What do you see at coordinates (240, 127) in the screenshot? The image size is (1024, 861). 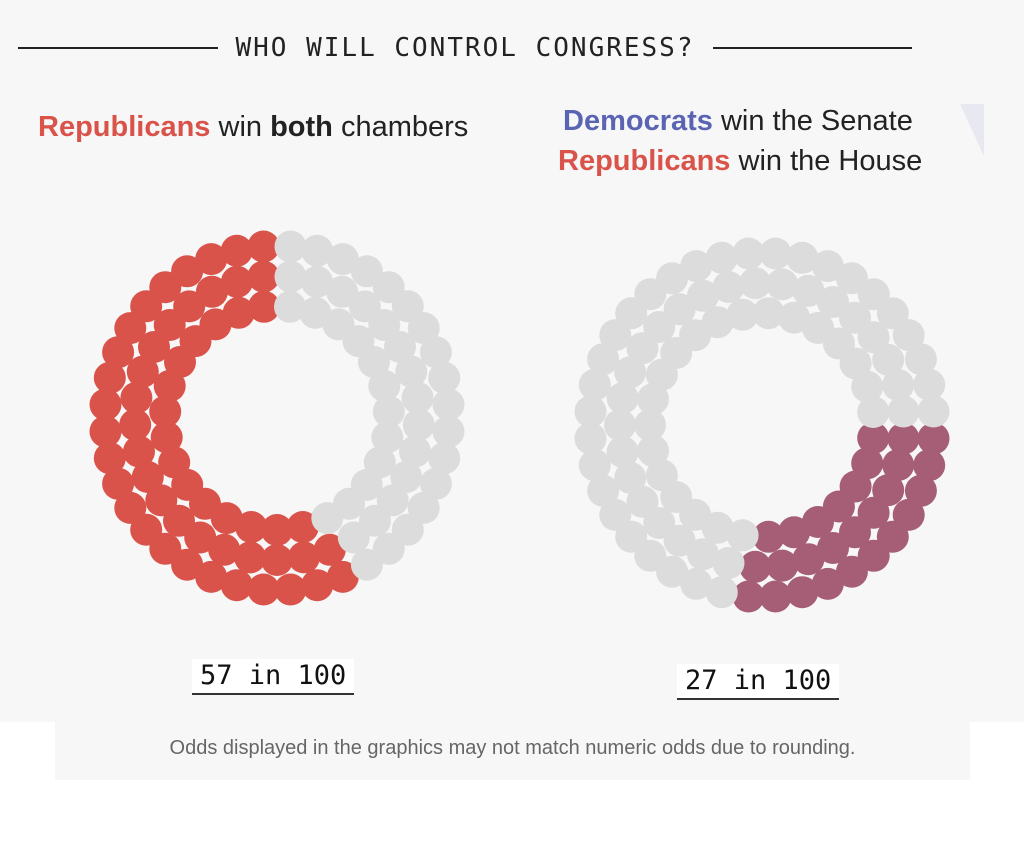 I see `subtitle-seg: win` at bounding box center [240, 127].